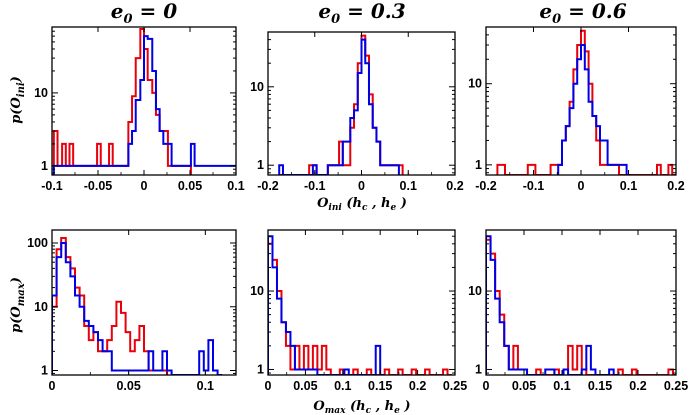 The height and width of the screenshot is (415, 692). What do you see at coordinates (268, 386) in the screenshot?
I see `panel-r2-c2-x-tick-label: 0` at bounding box center [268, 386].